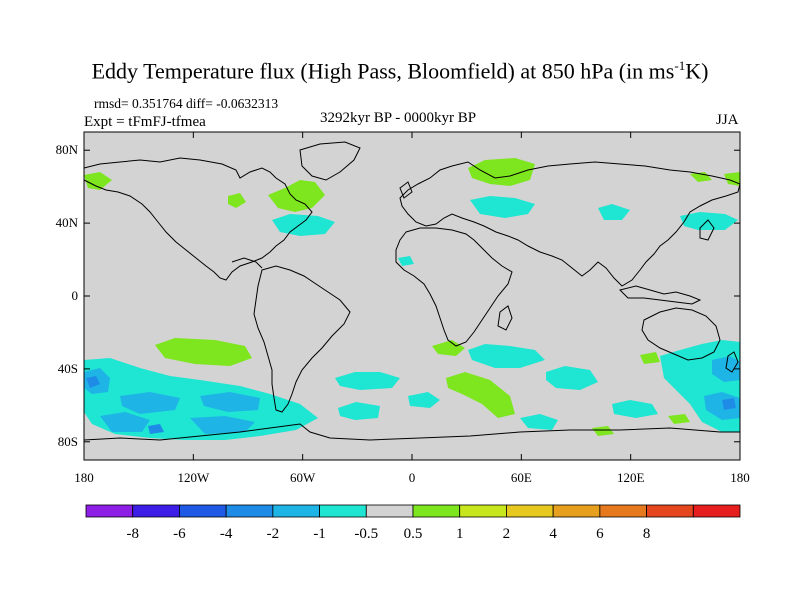 This screenshot has width=800, height=600. What do you see at coordinates (366, 534) in the screenshot?
I see `colorbar-label: -0.5` at bounding box center [366, 534].